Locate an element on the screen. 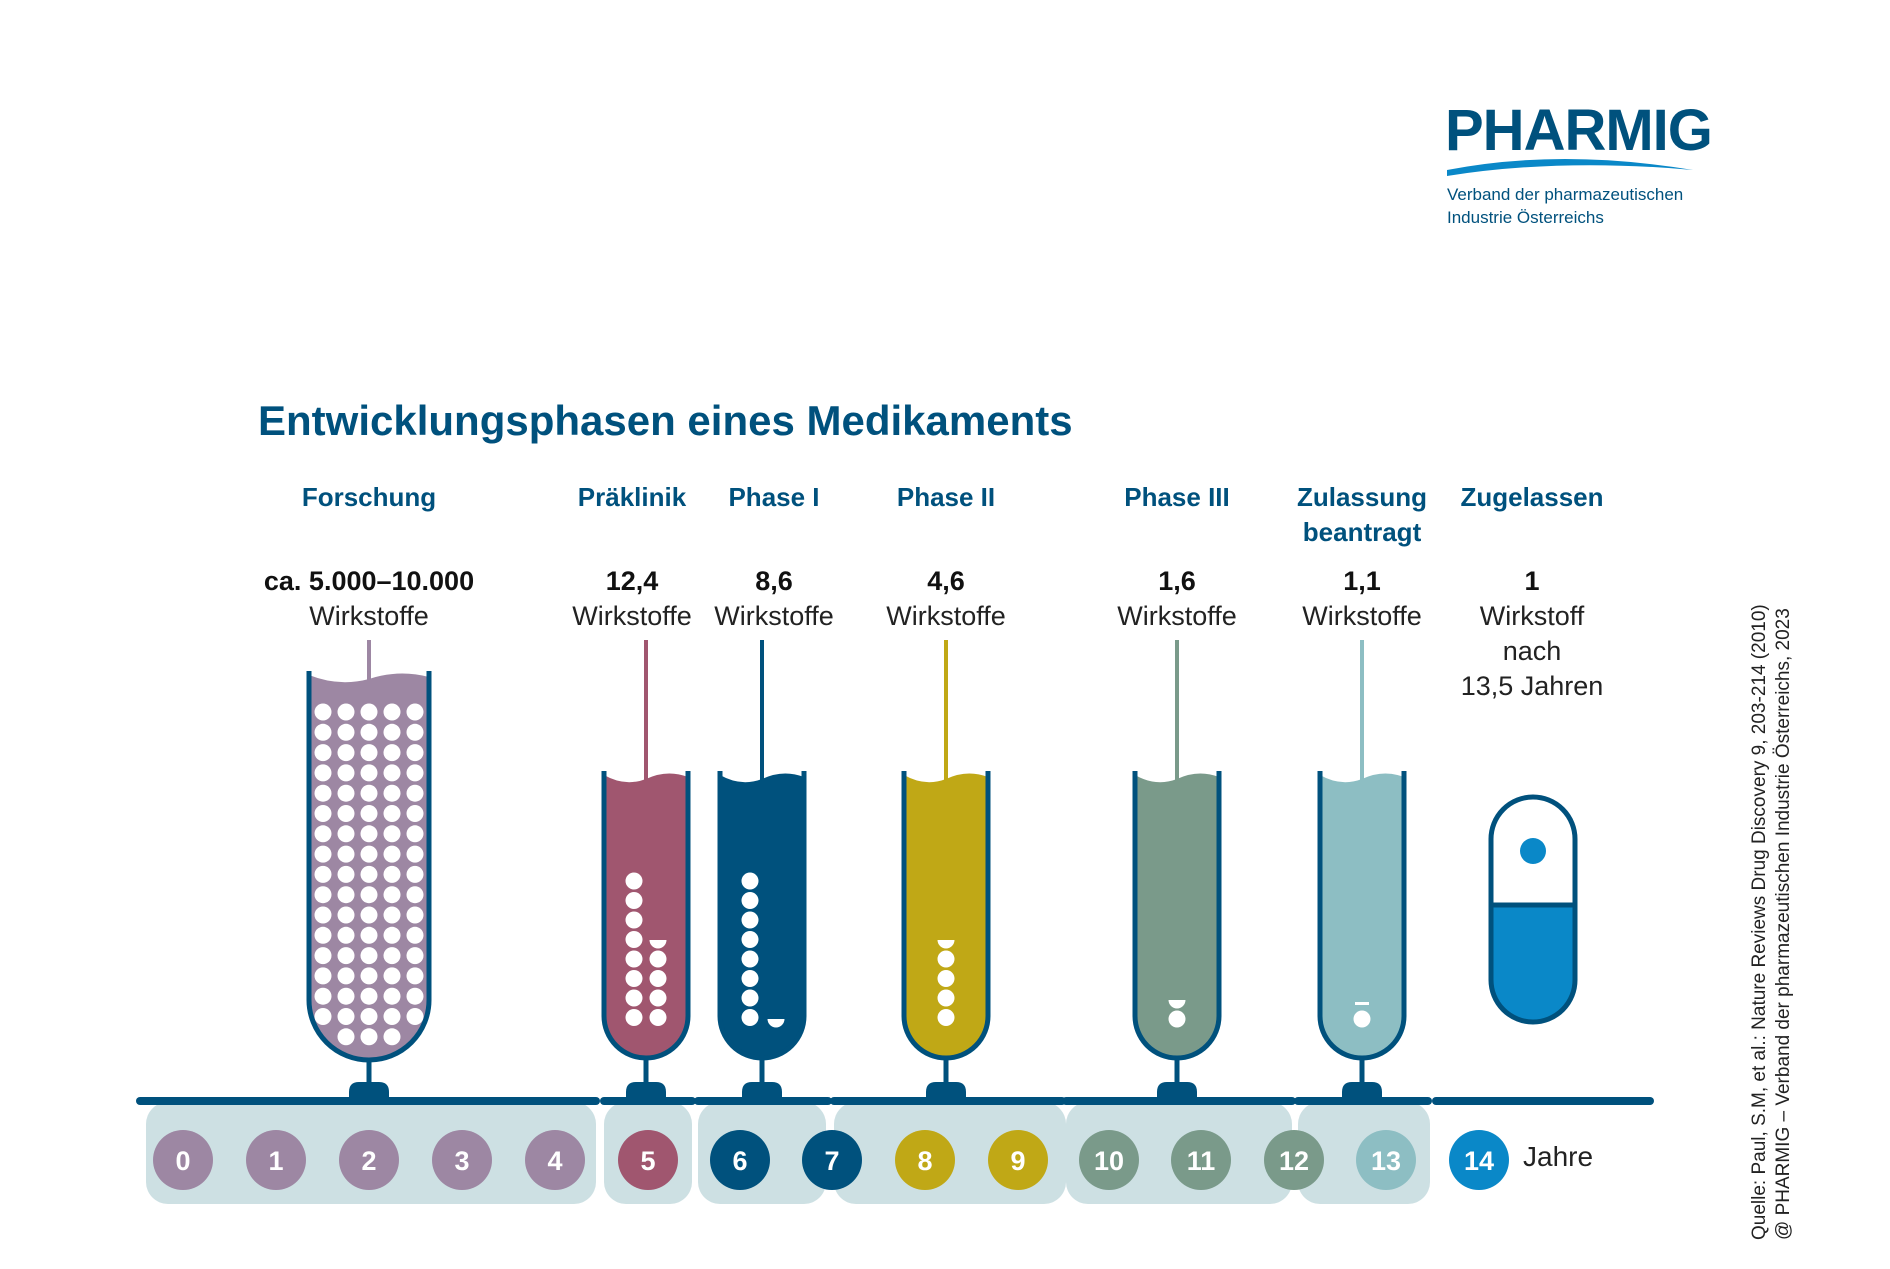 This screenshot has width=1890, height=1269. year-number: 1 is located at coordinates (275, 1161).